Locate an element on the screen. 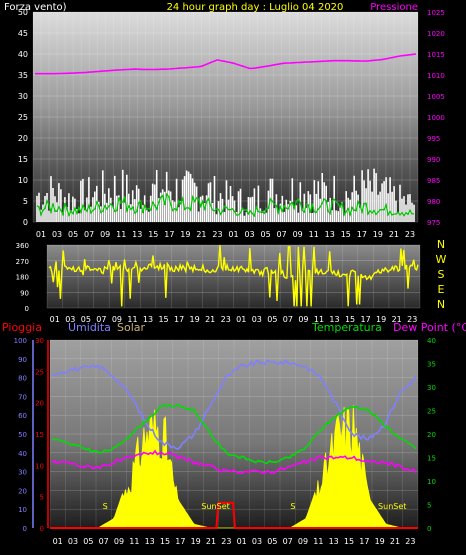  y-right-tick-label: 1010 is located at coordinates (436, 76).